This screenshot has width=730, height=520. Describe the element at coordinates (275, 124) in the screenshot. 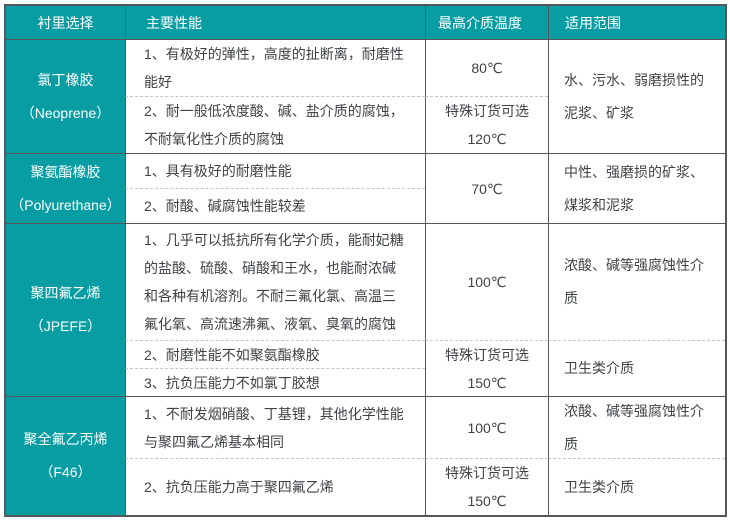

I see `performance-cell: 2、耐一般低浓度酸、碱、盐介质的腐蚀， 不耐氧化性介质的腐蚀` at that location.